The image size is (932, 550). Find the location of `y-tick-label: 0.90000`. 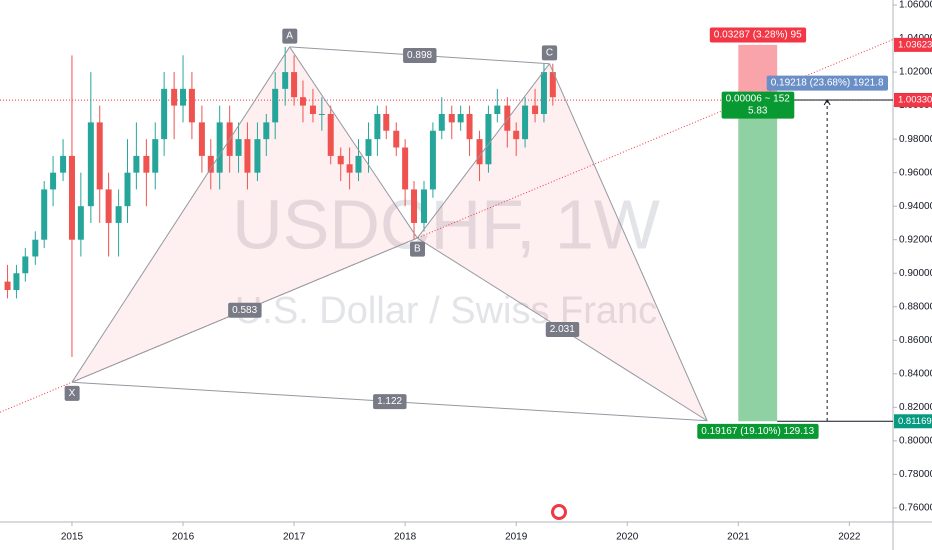

y-tick-label: 0.90000 is located at coordinates (915, 273).